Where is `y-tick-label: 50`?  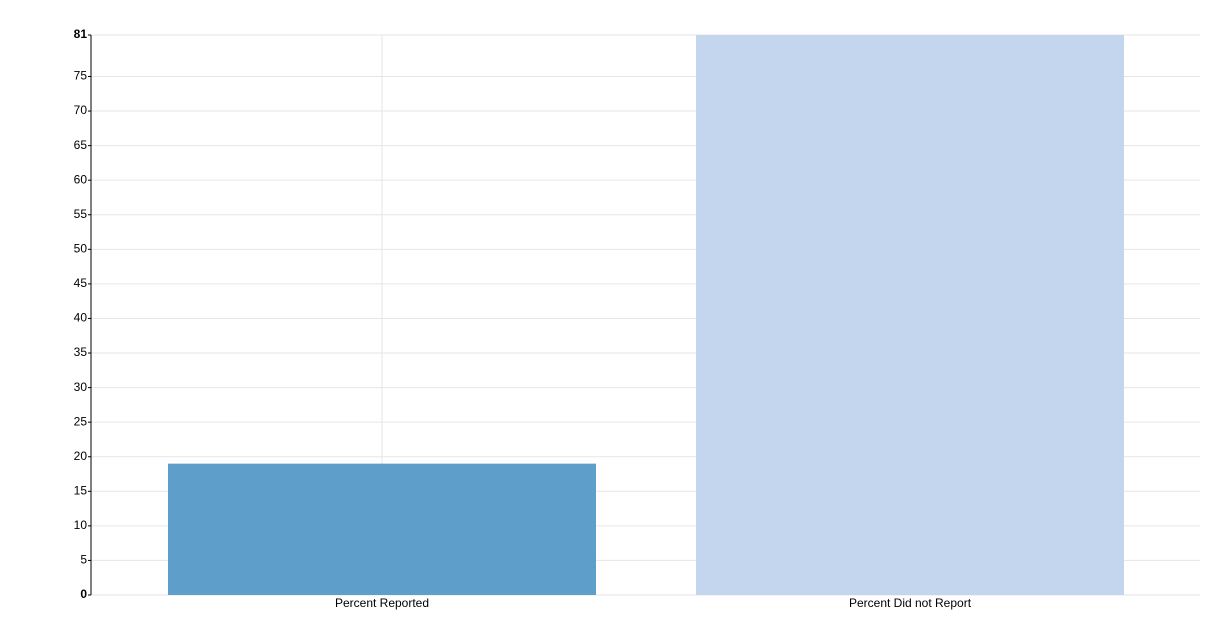
y-tick-label: 50 is located at coordinates (81, 248).